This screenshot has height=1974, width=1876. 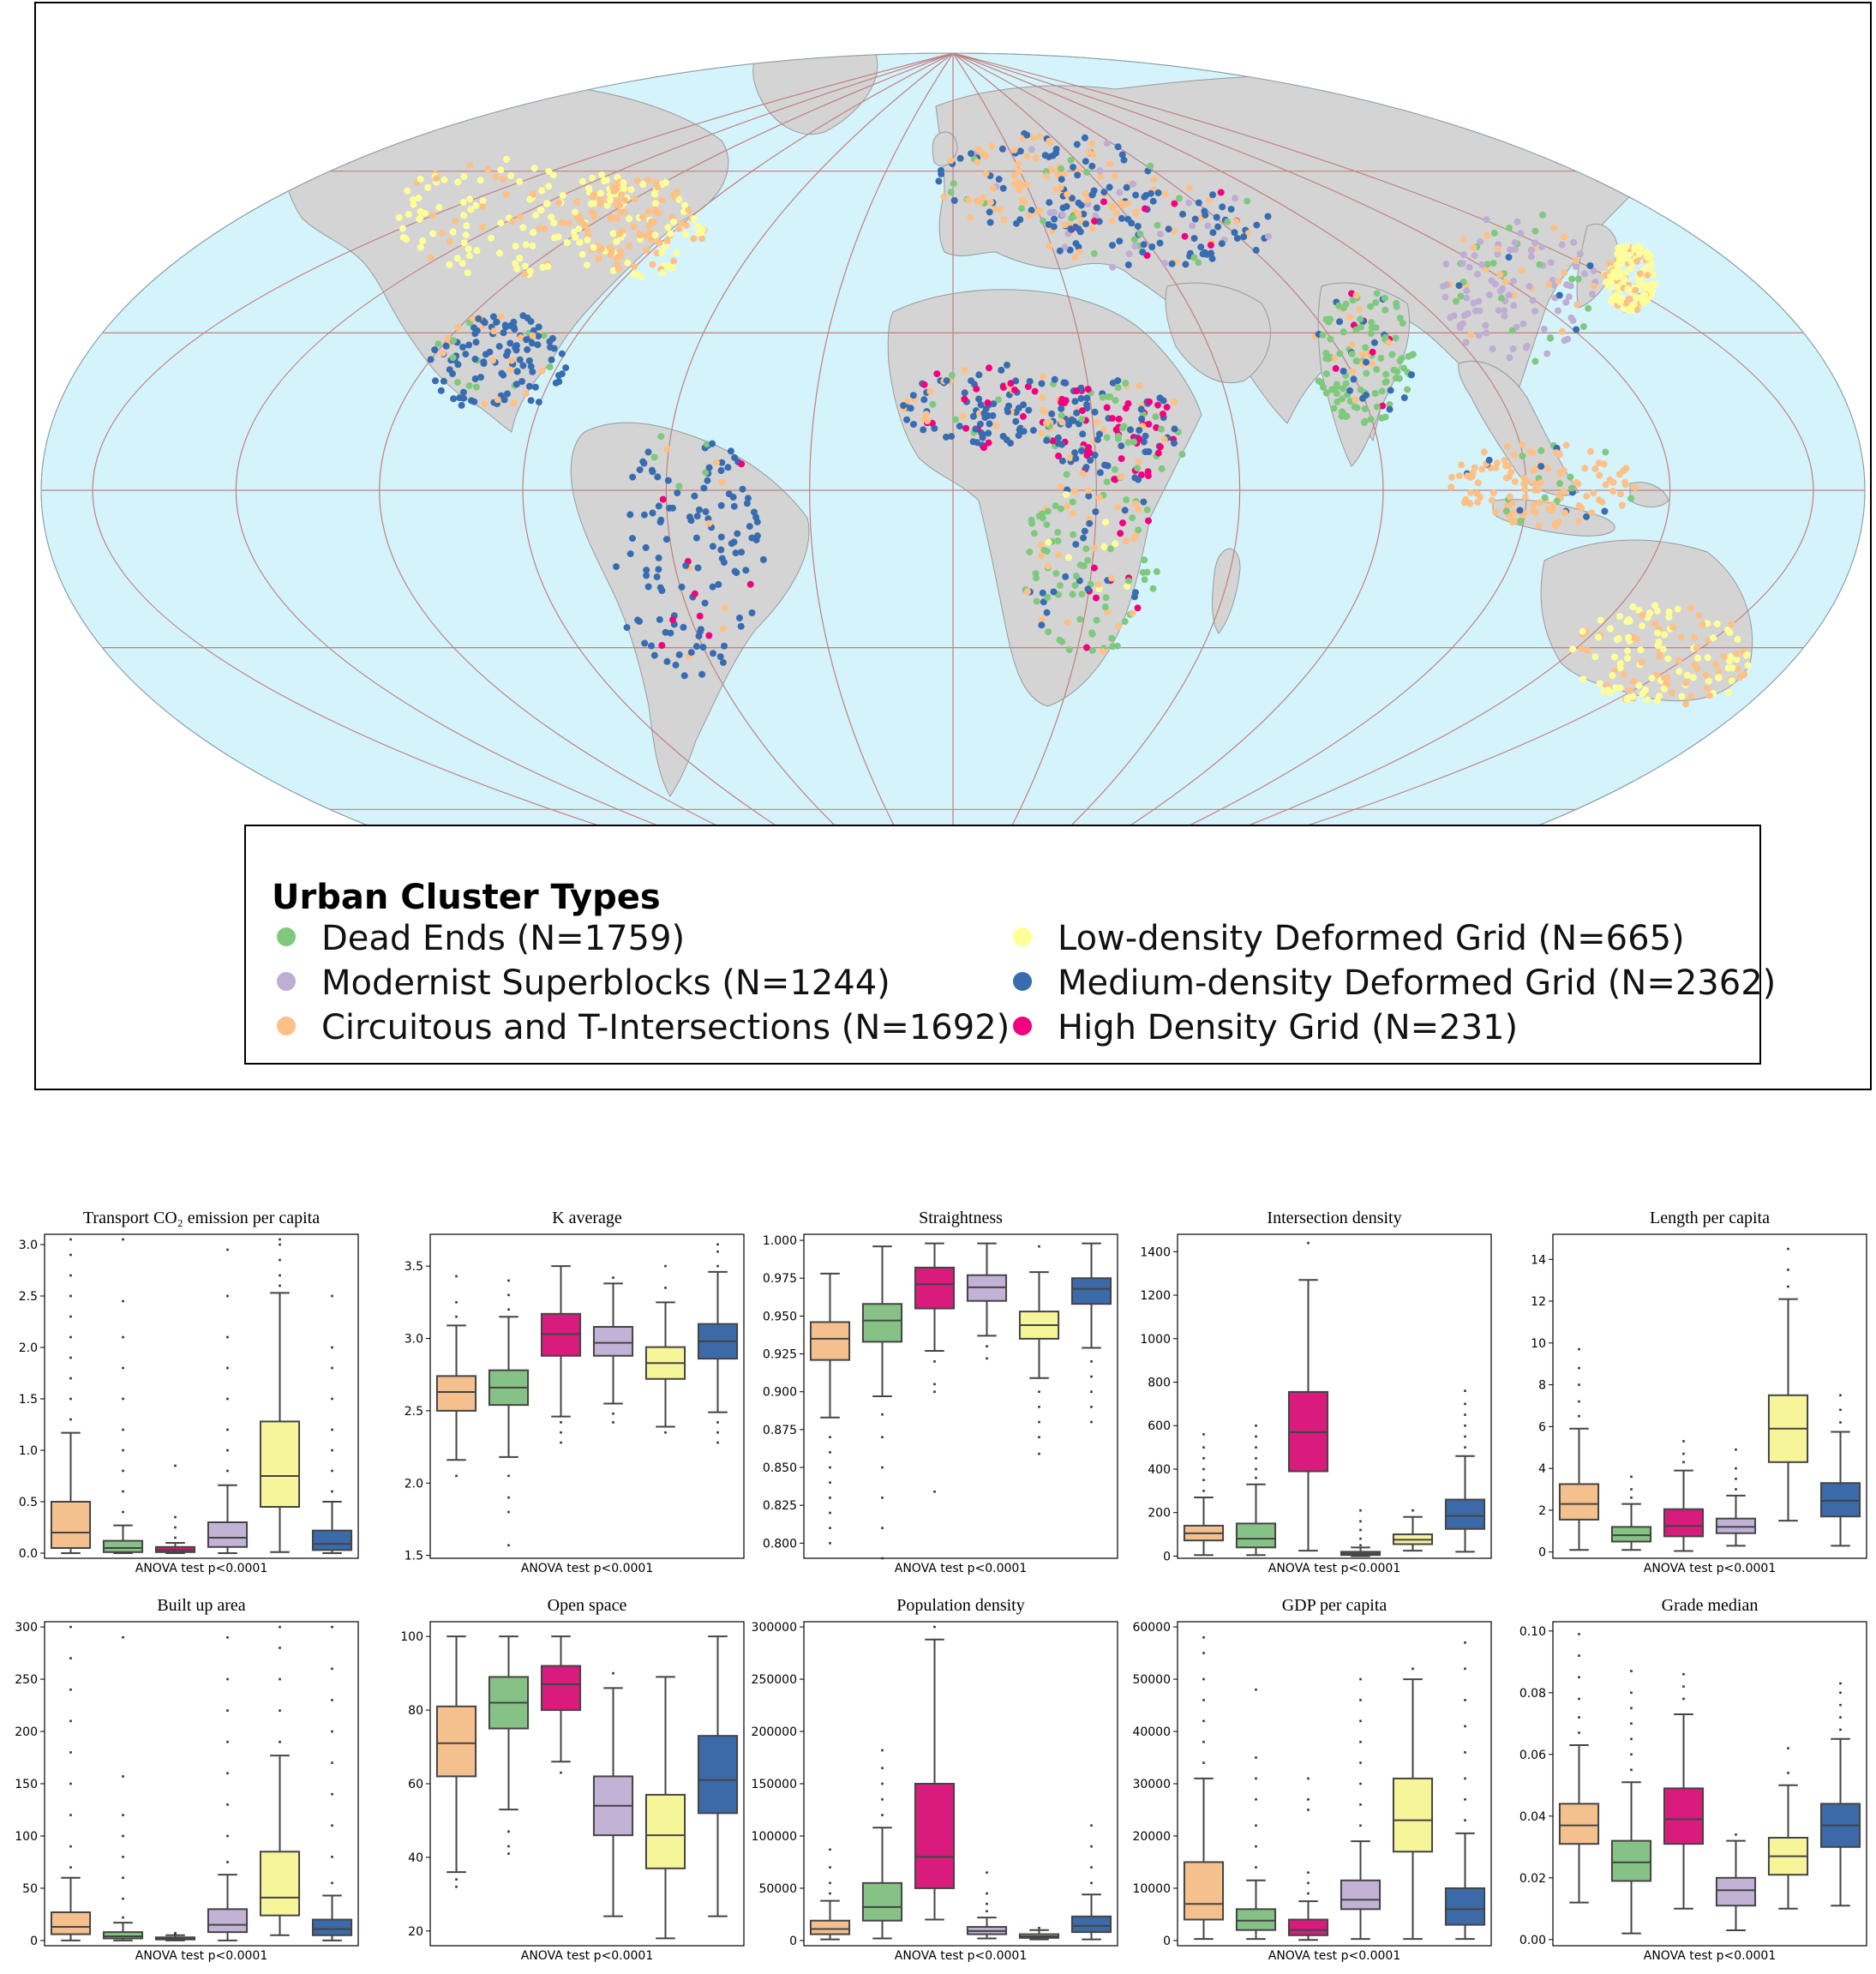 I want to click on y-tick-label: 3.0, so click(x=29, y=1245).